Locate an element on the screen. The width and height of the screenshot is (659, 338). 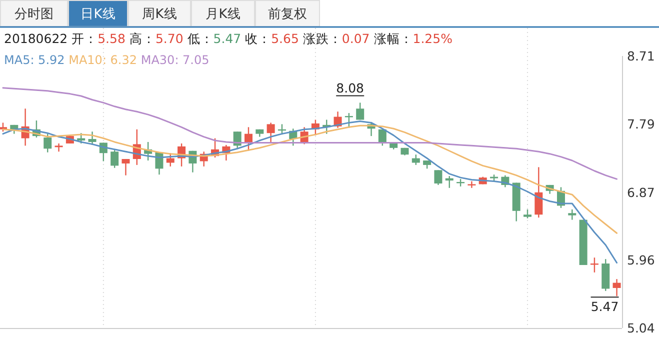
text: MA5: 5.92 is located at coordinates (34, 60).